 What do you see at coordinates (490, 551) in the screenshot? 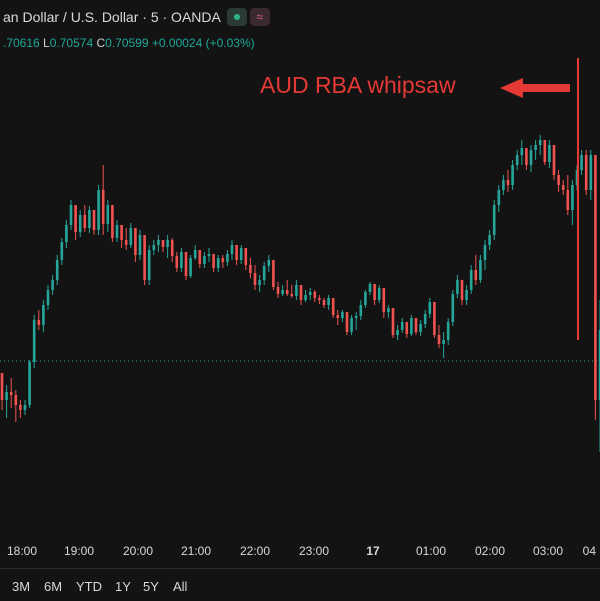
I see `x-tick-label: 02:00` at bounding box center [490, 551].